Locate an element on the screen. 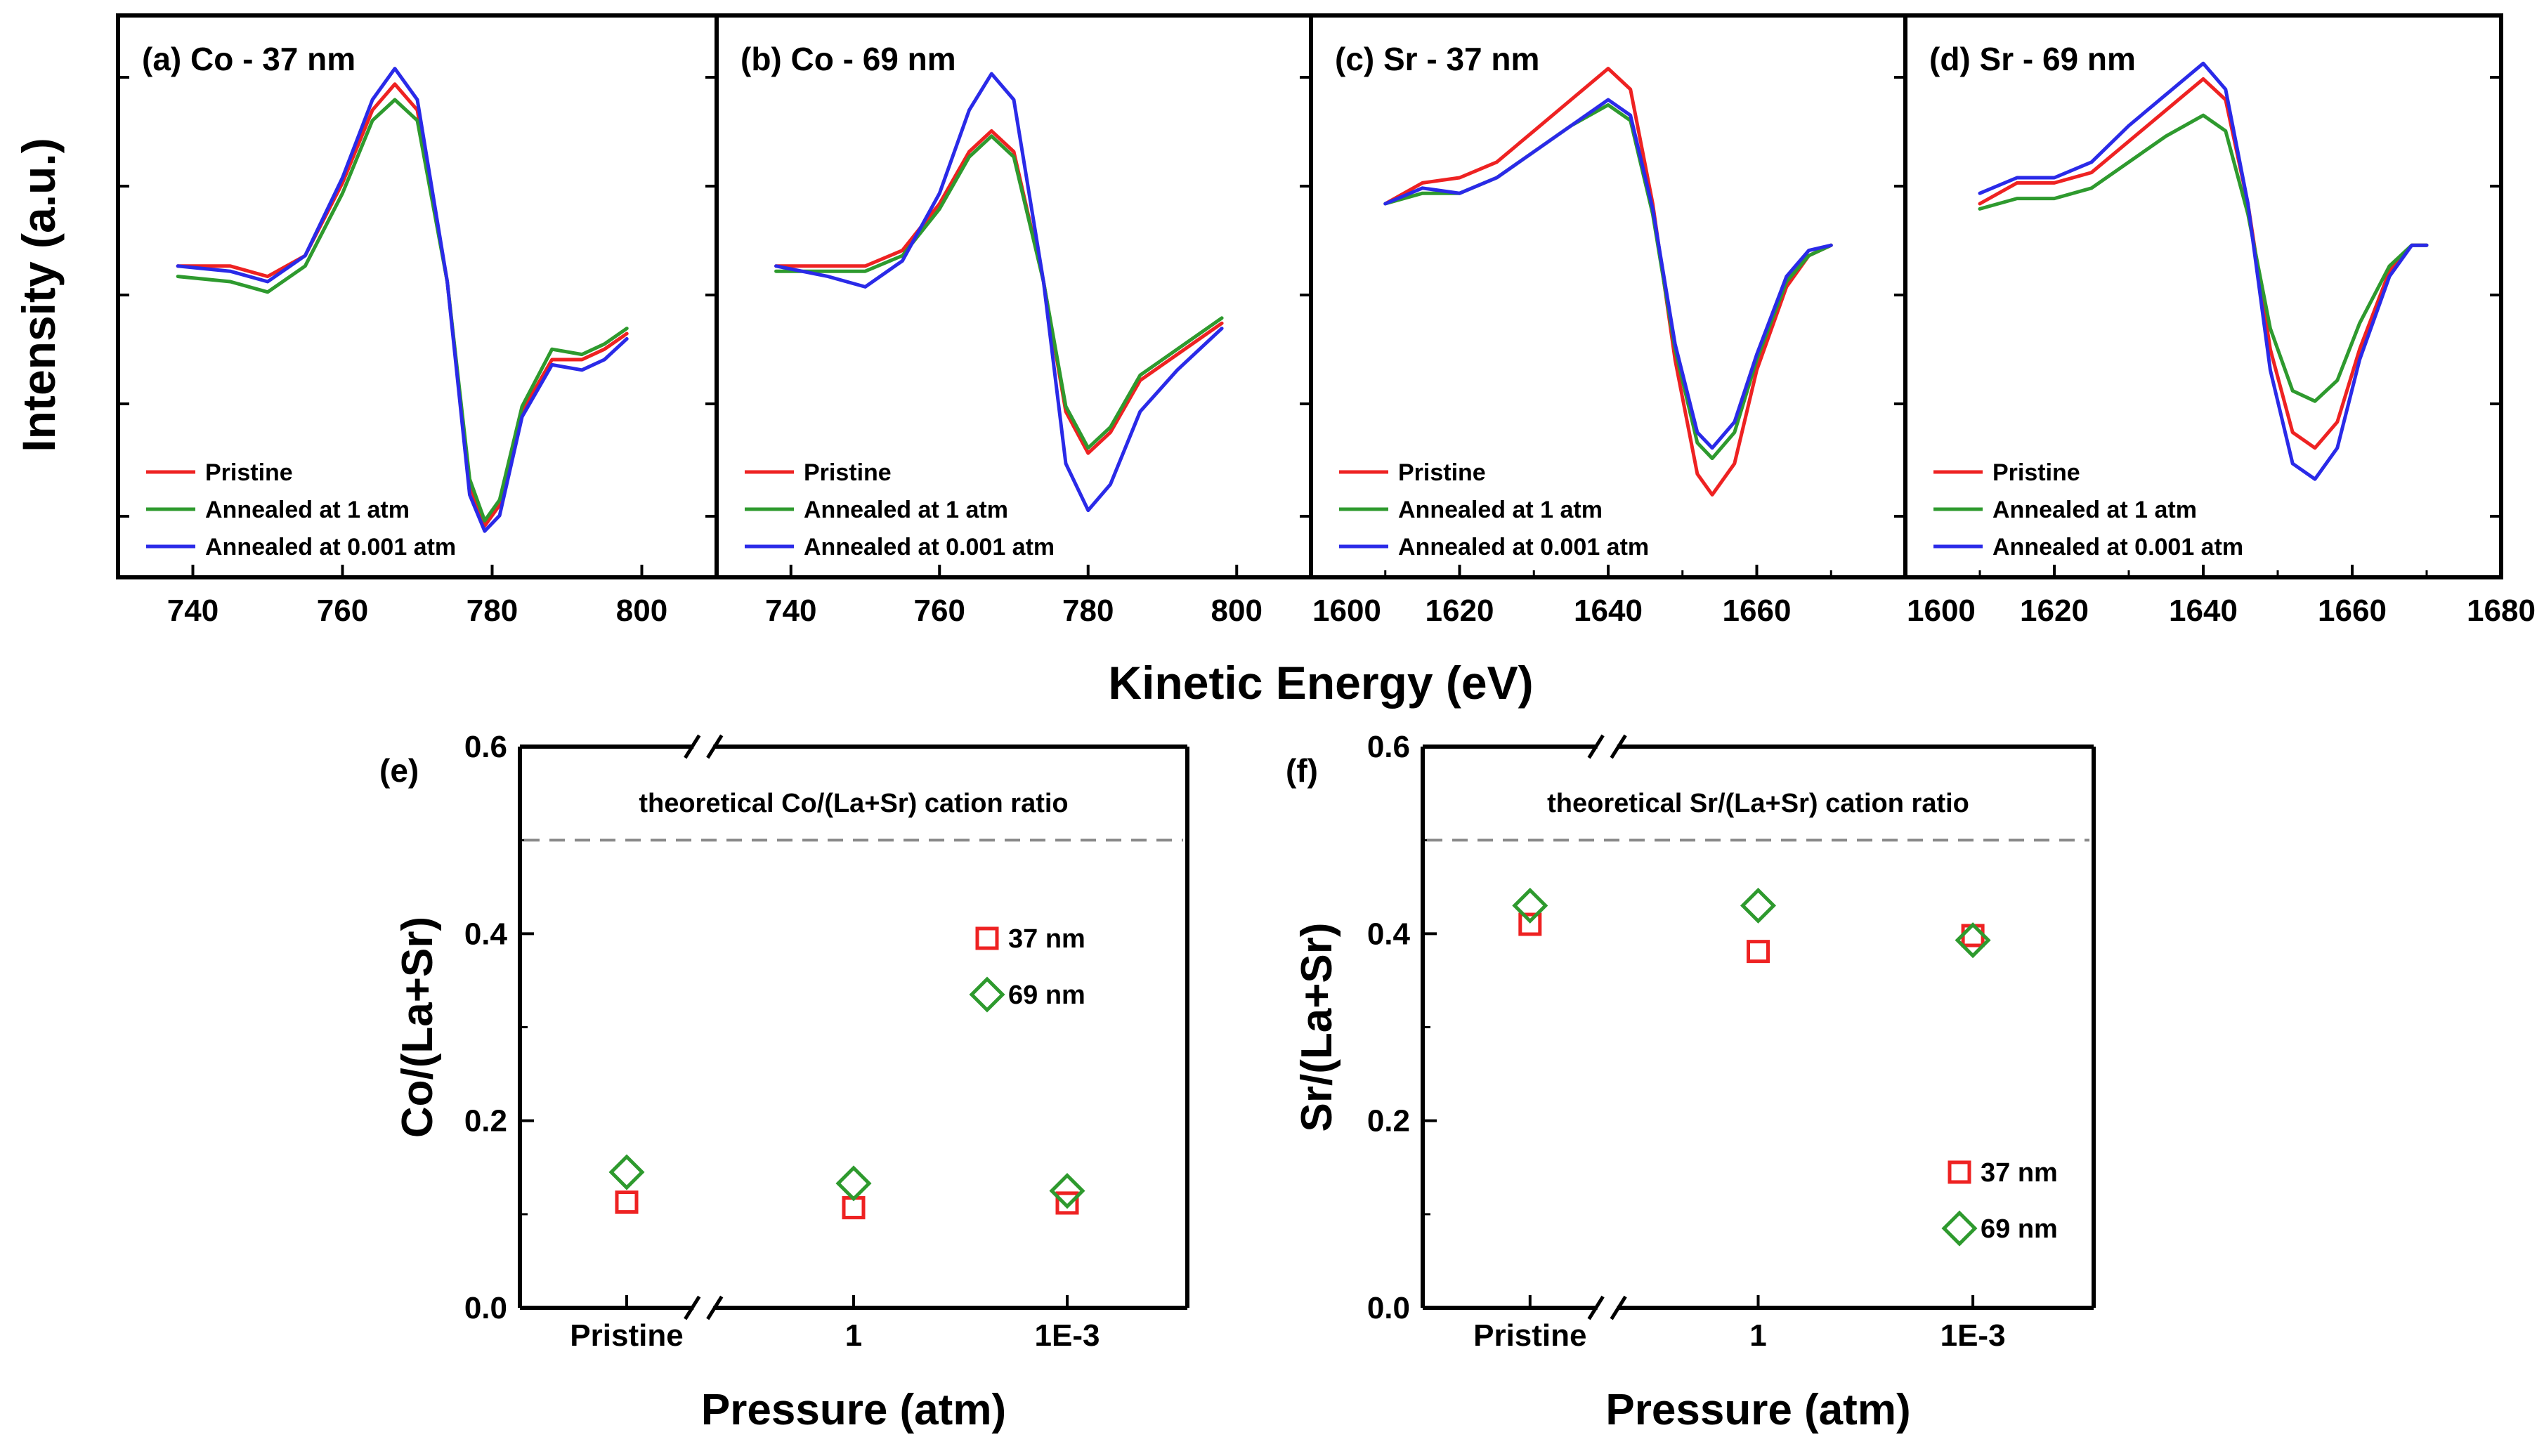  x-tick-label: 780 is located at coordinates (1088, 610).